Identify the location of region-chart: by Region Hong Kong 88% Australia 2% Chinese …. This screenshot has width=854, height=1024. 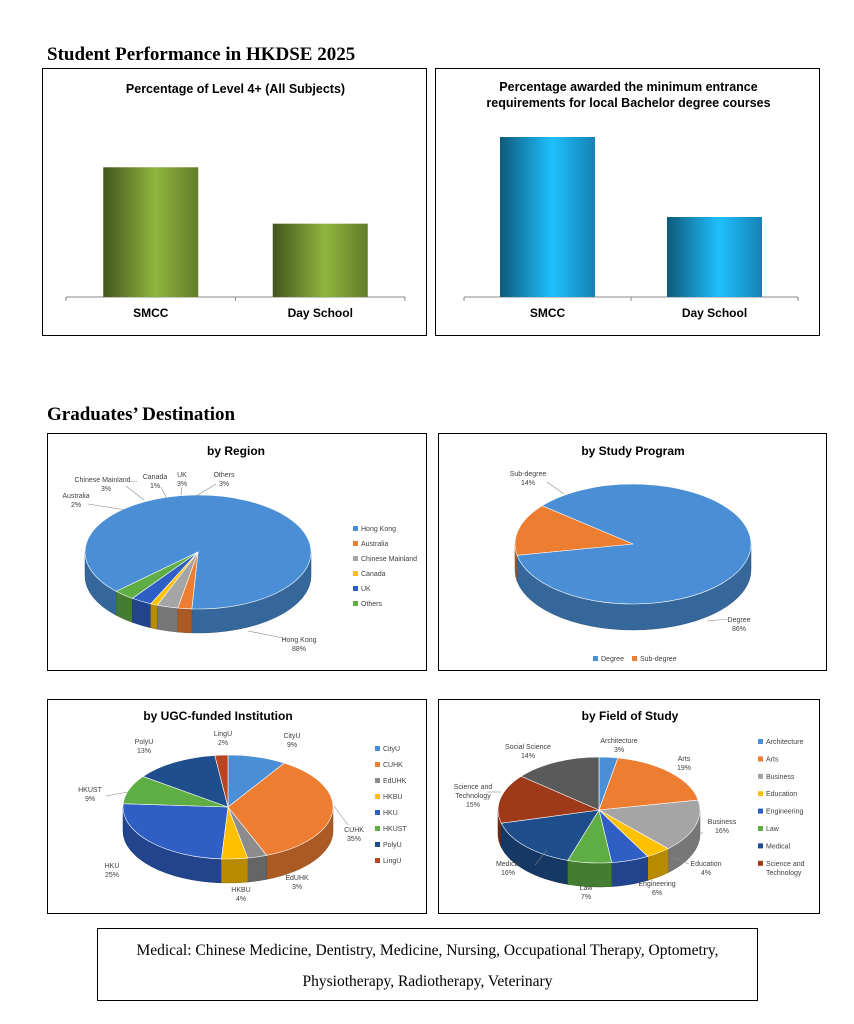
(237, 552).